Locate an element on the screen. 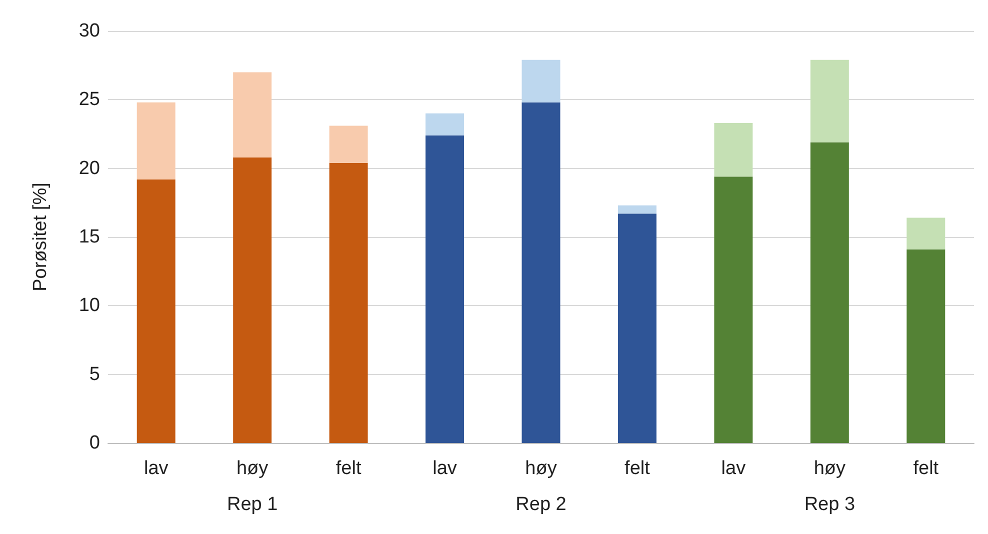 This screenshot has width=988, height=534. y-tick-label: 0 is located at coordinates (94, 443).